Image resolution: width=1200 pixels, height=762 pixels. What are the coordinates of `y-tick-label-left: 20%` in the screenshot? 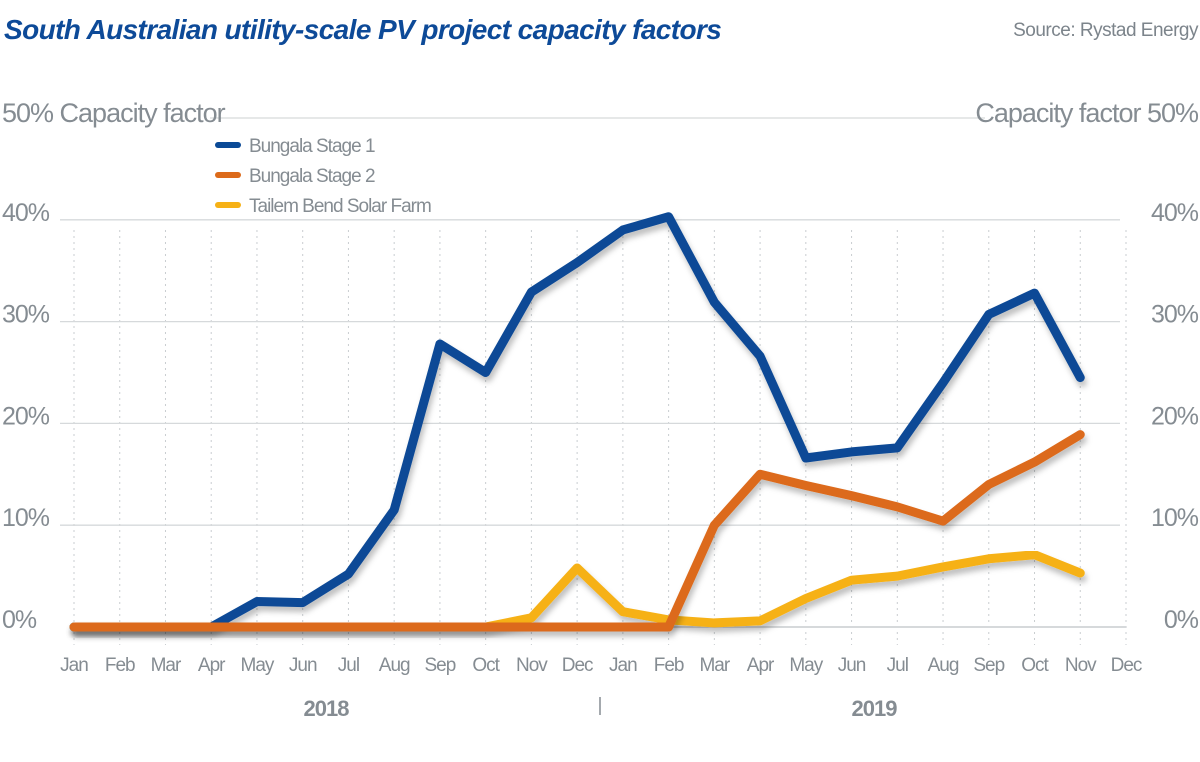 It's located at (26, 416).